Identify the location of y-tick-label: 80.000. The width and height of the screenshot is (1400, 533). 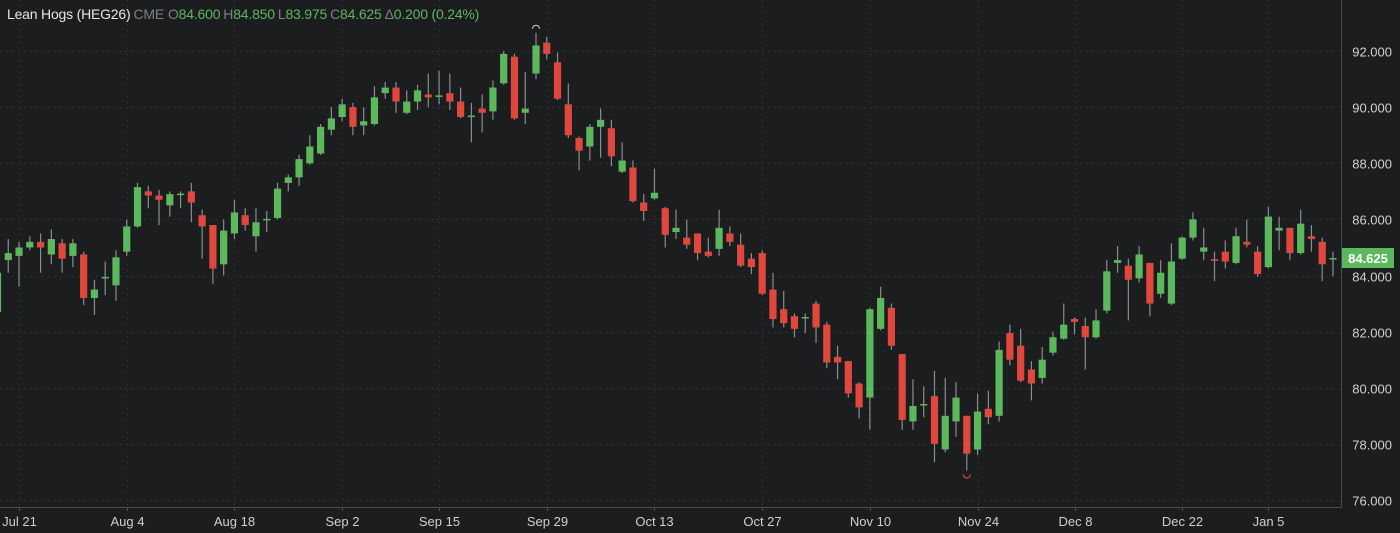
(1372, 389).